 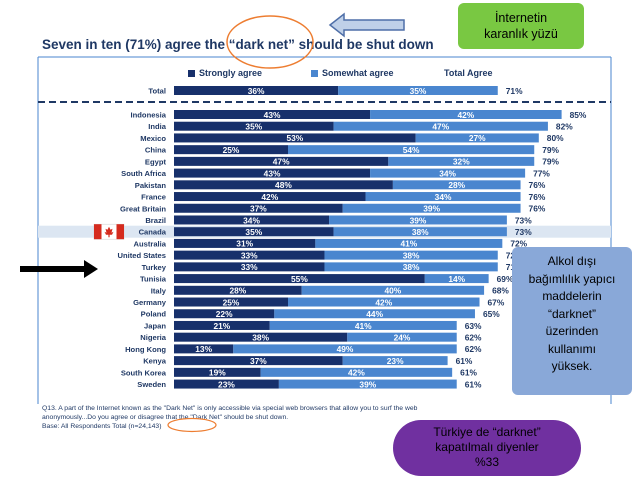 I want to click on category-label-japan: Japan, so click(x=155, y=325).